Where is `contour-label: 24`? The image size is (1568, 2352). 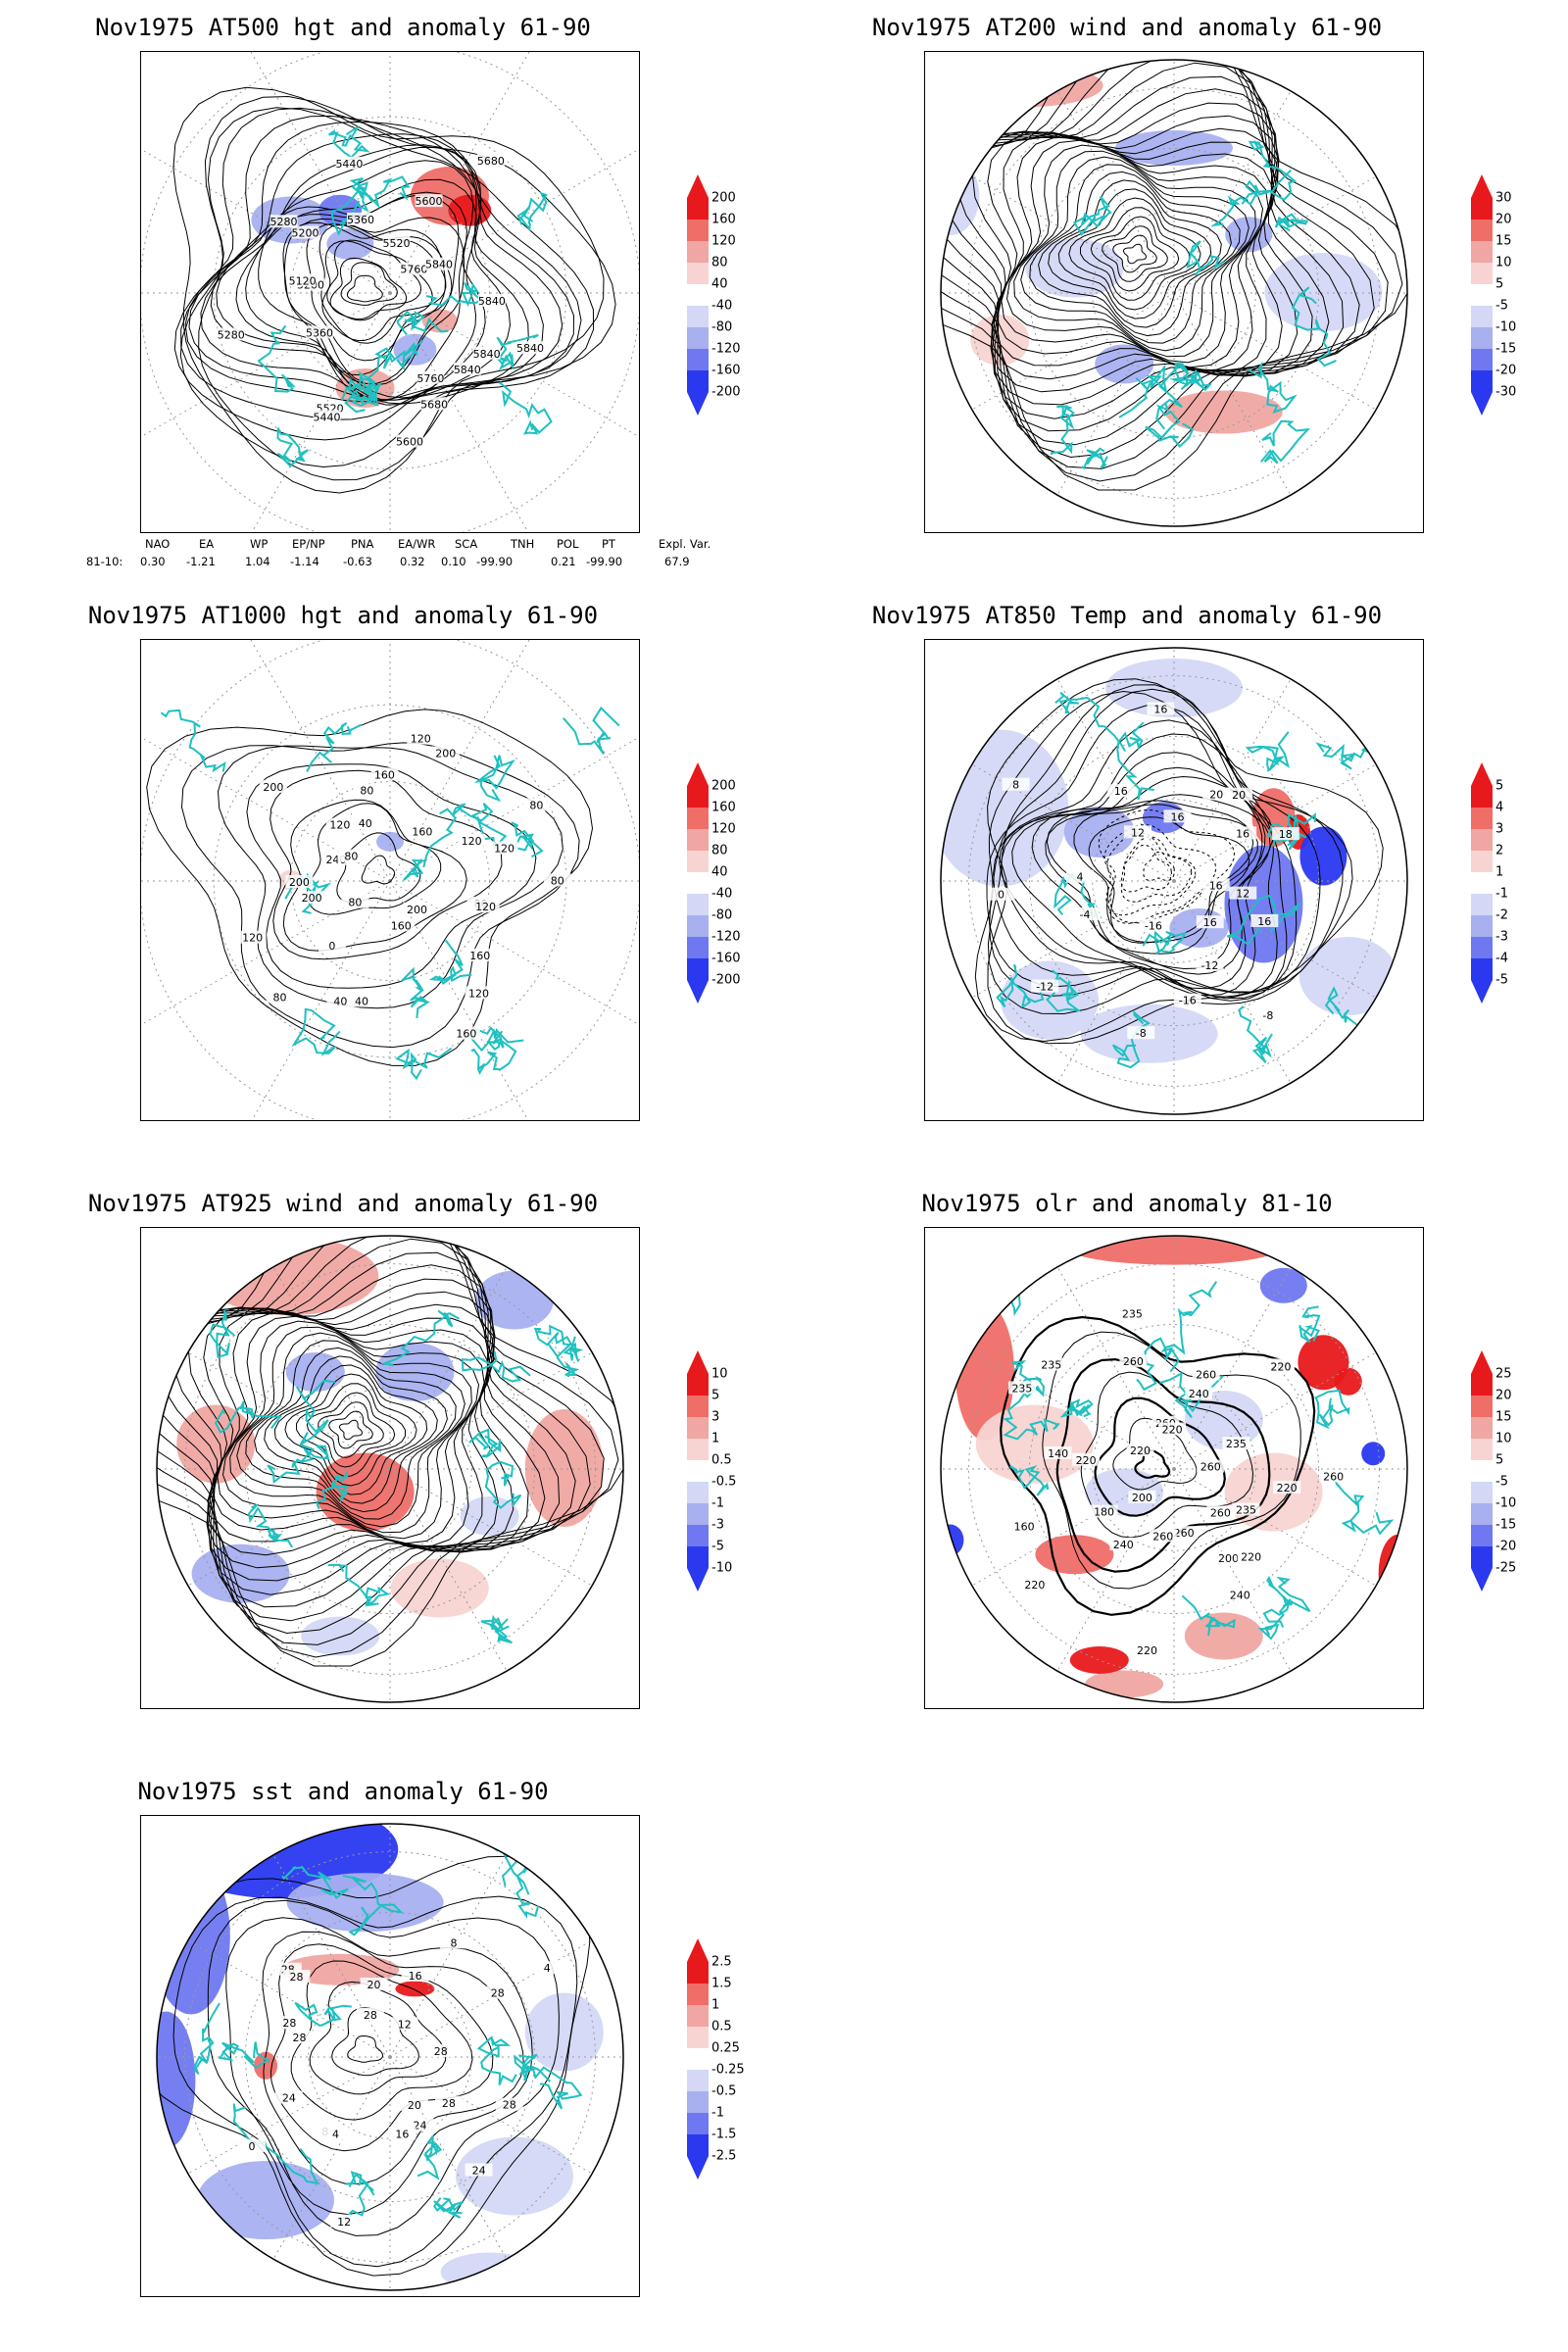 contour-label: 24 is located at coordinates (289, 2098).